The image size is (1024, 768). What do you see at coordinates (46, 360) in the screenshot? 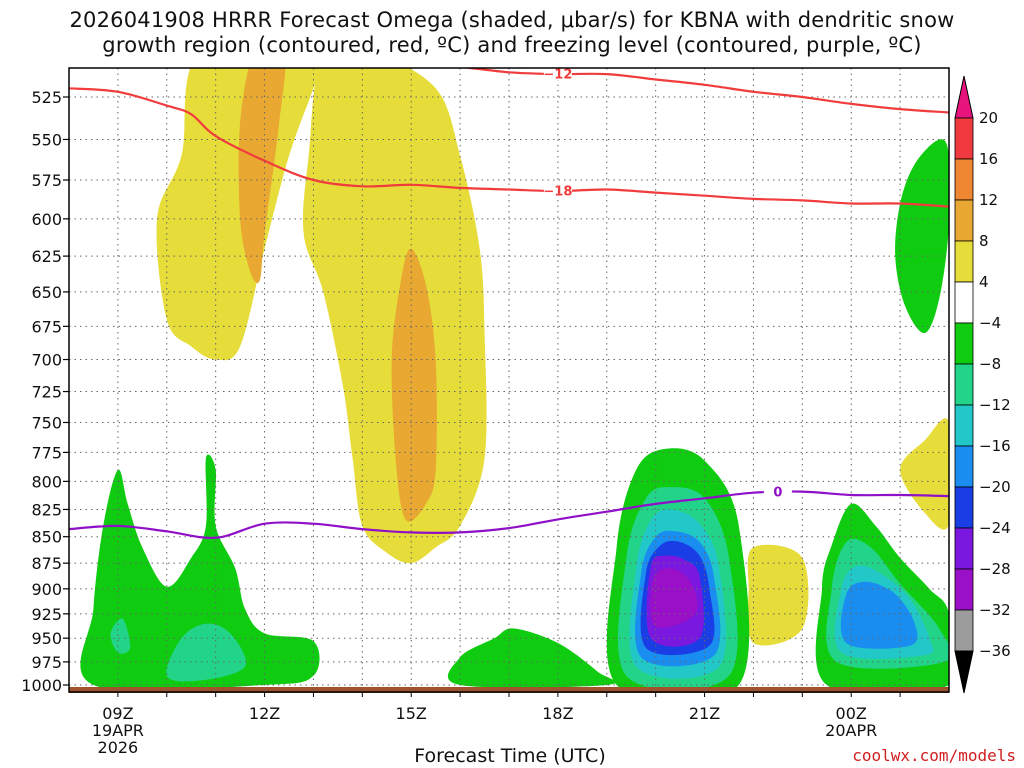
I see `y-tick-label-700: 700` at bounding box center [46, 360].